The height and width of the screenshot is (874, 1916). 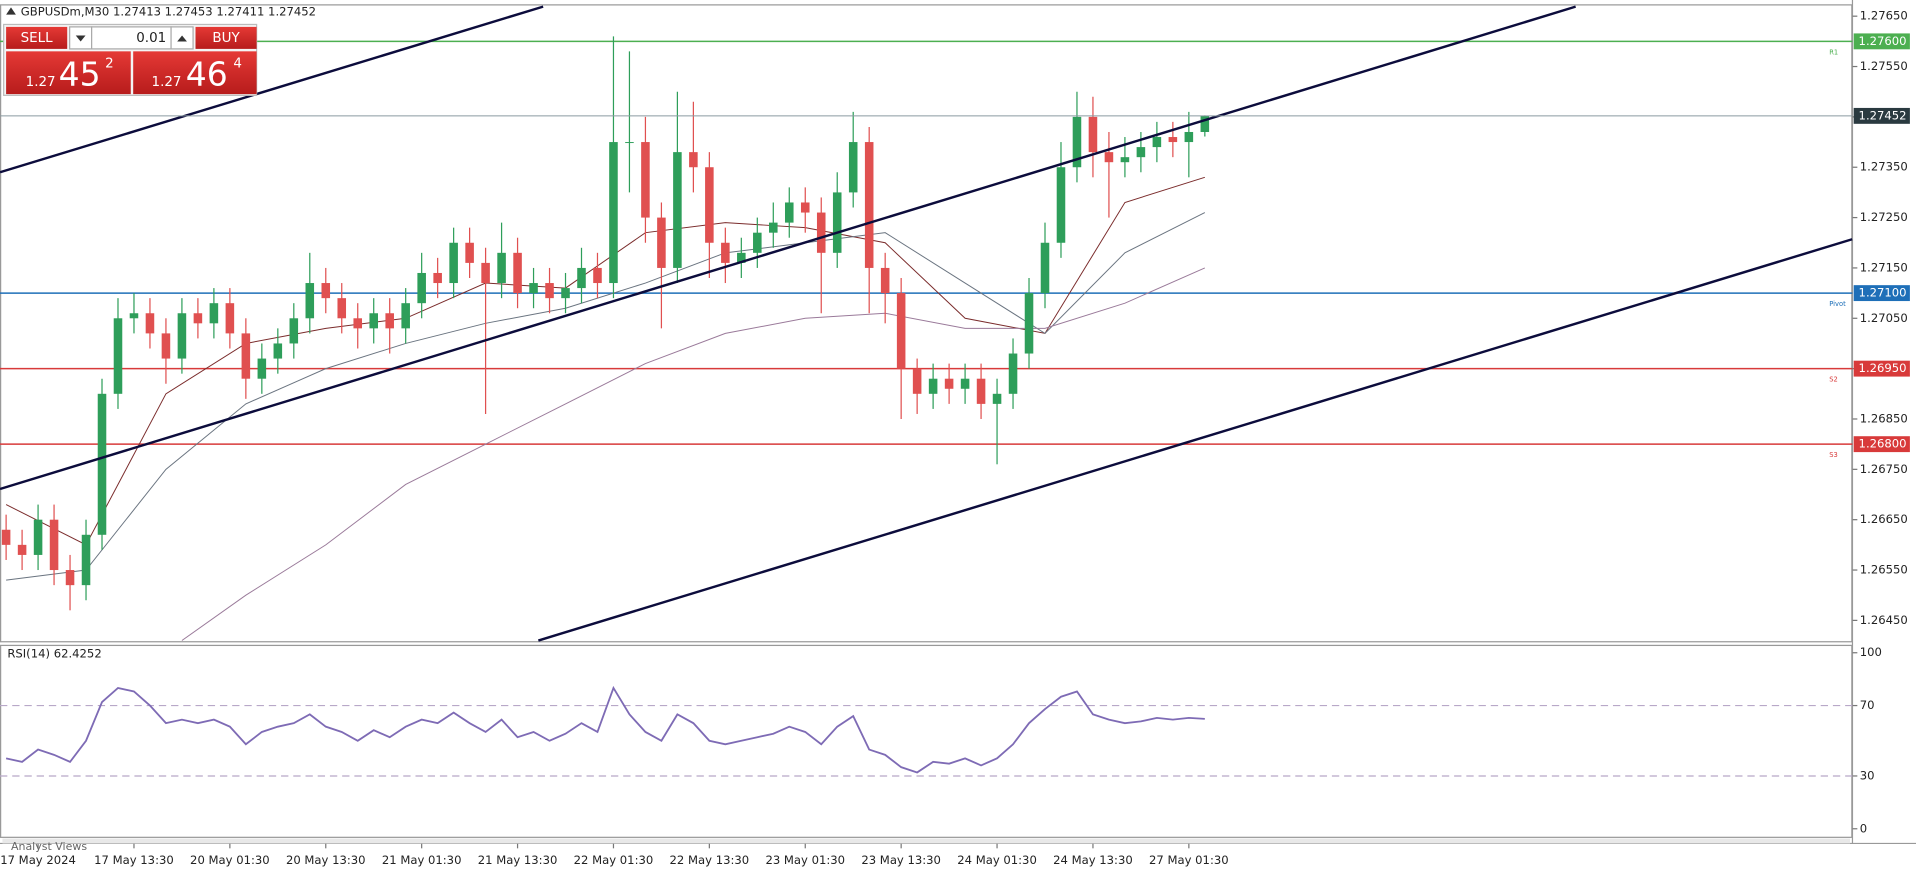 I want to click on y-tick-label: 1.27050, so click(x=1884, y=318).